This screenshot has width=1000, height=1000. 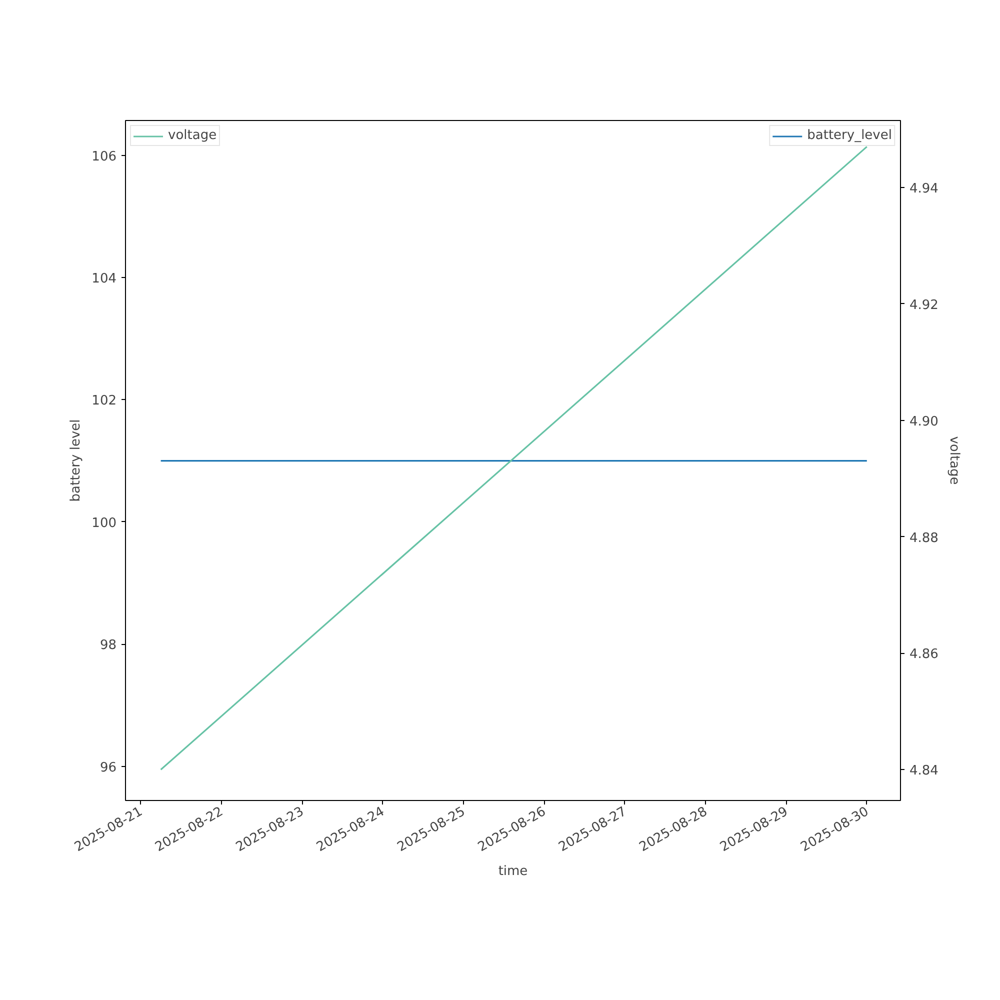 I want to click on legend-label: battery_level, so click(x=849, y=135).